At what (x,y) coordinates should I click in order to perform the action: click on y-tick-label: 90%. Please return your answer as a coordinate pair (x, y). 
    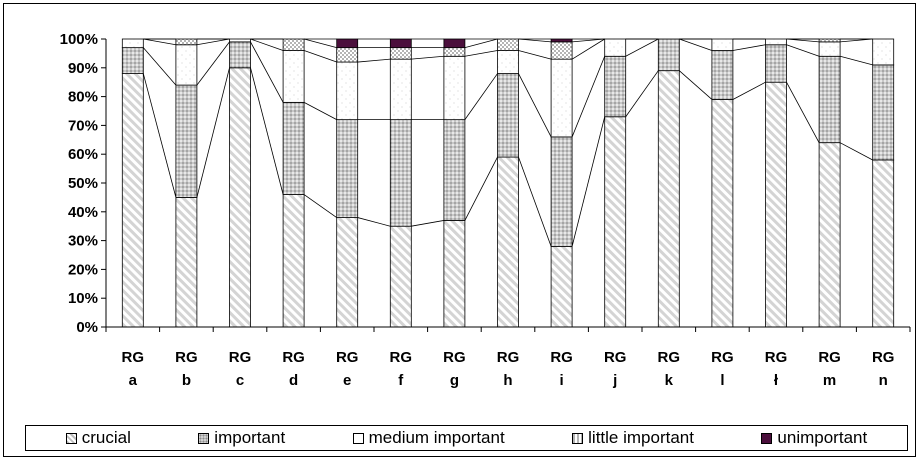
    Looking at the image, I should click on (83, 68).